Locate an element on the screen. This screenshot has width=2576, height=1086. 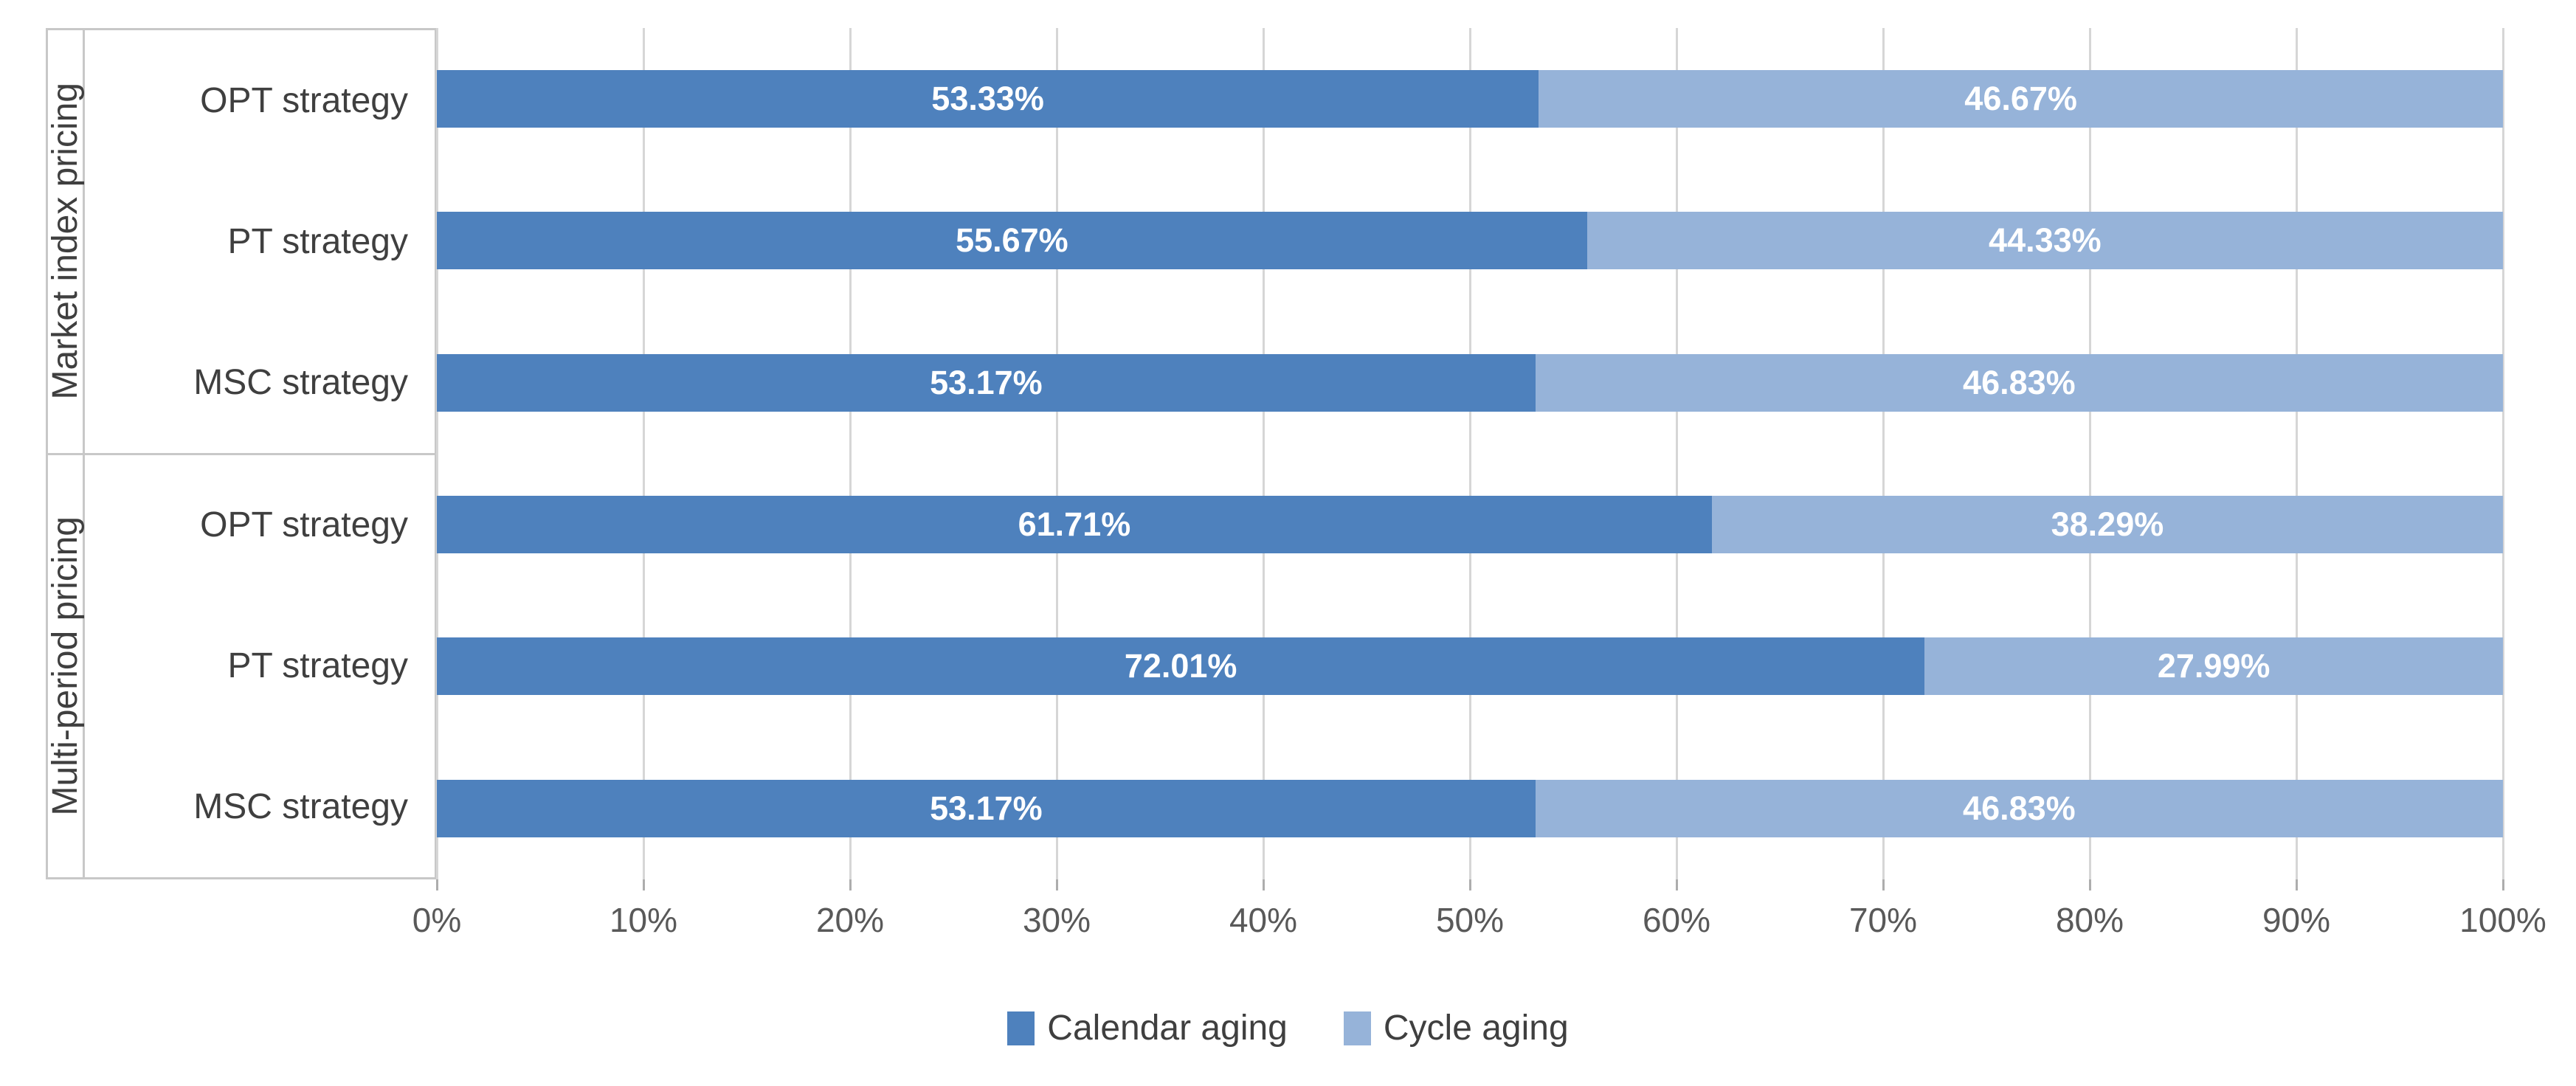
stacked-bar: 55.67% 44.33% is located at coordinates (1470, 241).